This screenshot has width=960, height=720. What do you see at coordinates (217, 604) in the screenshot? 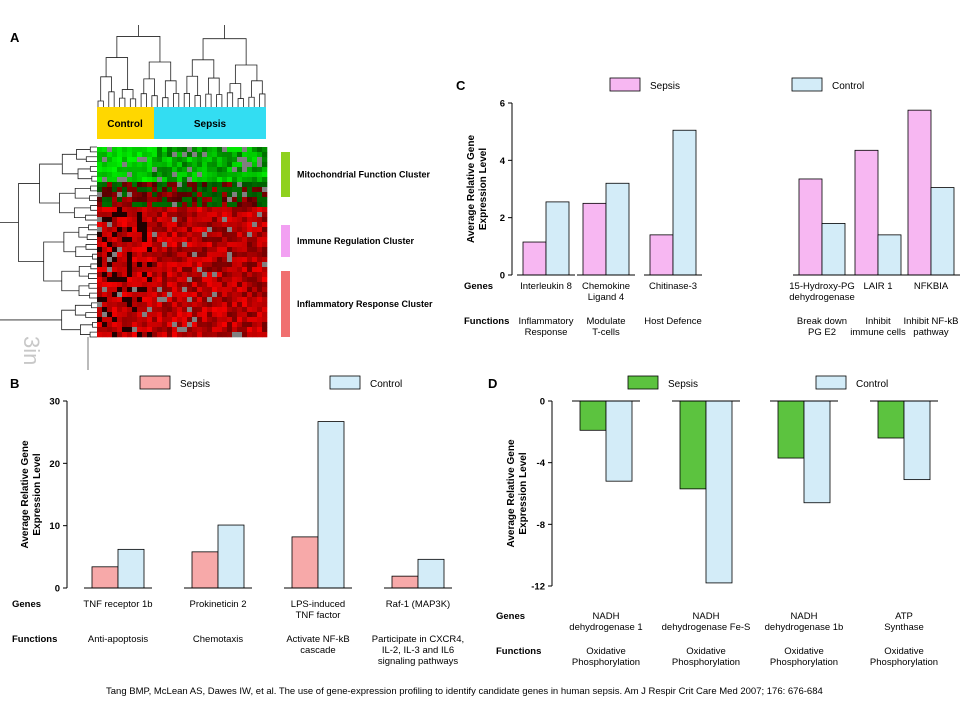
I see `gene-label: Prokineticin 2` at bounding box center [217, 604].